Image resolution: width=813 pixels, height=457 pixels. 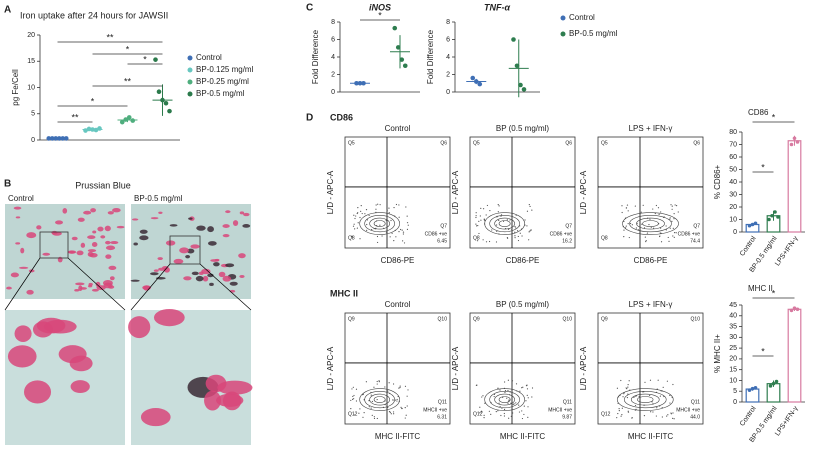 I want to click on panel-label: C, so click(x=309, y=8).